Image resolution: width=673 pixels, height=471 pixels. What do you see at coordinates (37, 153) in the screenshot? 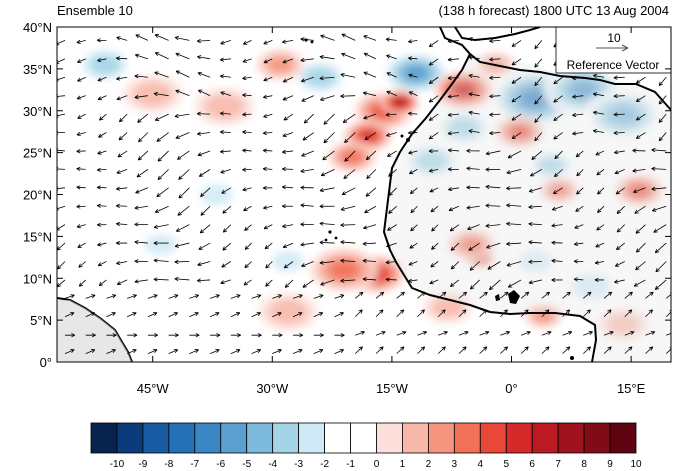
I see `lat-tick-label: 25°N` at bounding box center [37, 153].